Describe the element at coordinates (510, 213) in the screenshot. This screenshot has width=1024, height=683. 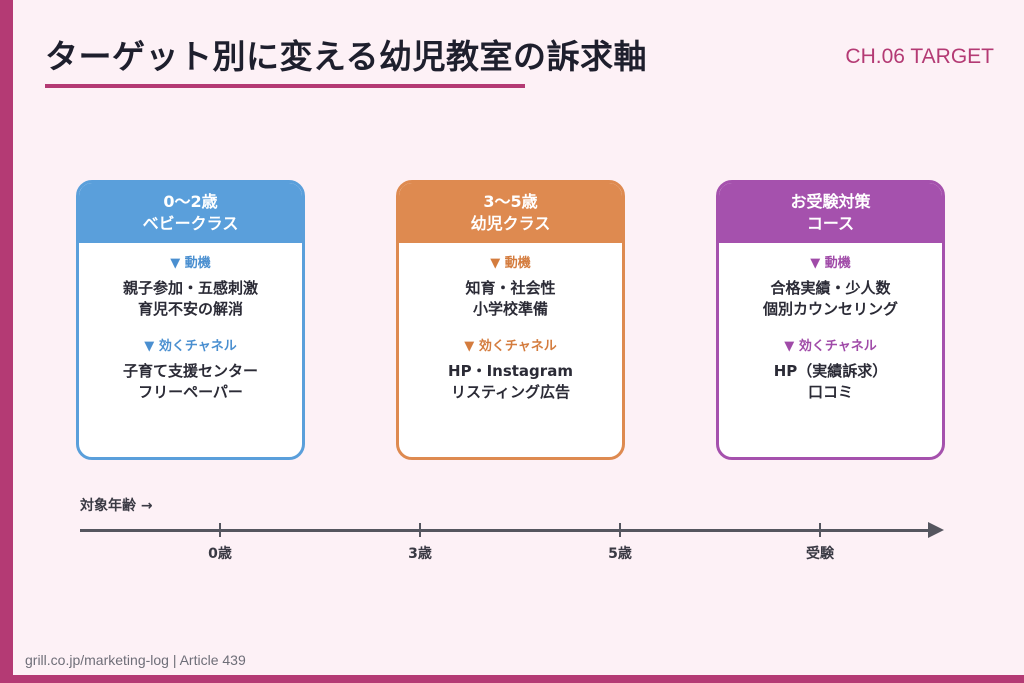
I see `card-header: 3〜5歳 幼児クラス` at that location.